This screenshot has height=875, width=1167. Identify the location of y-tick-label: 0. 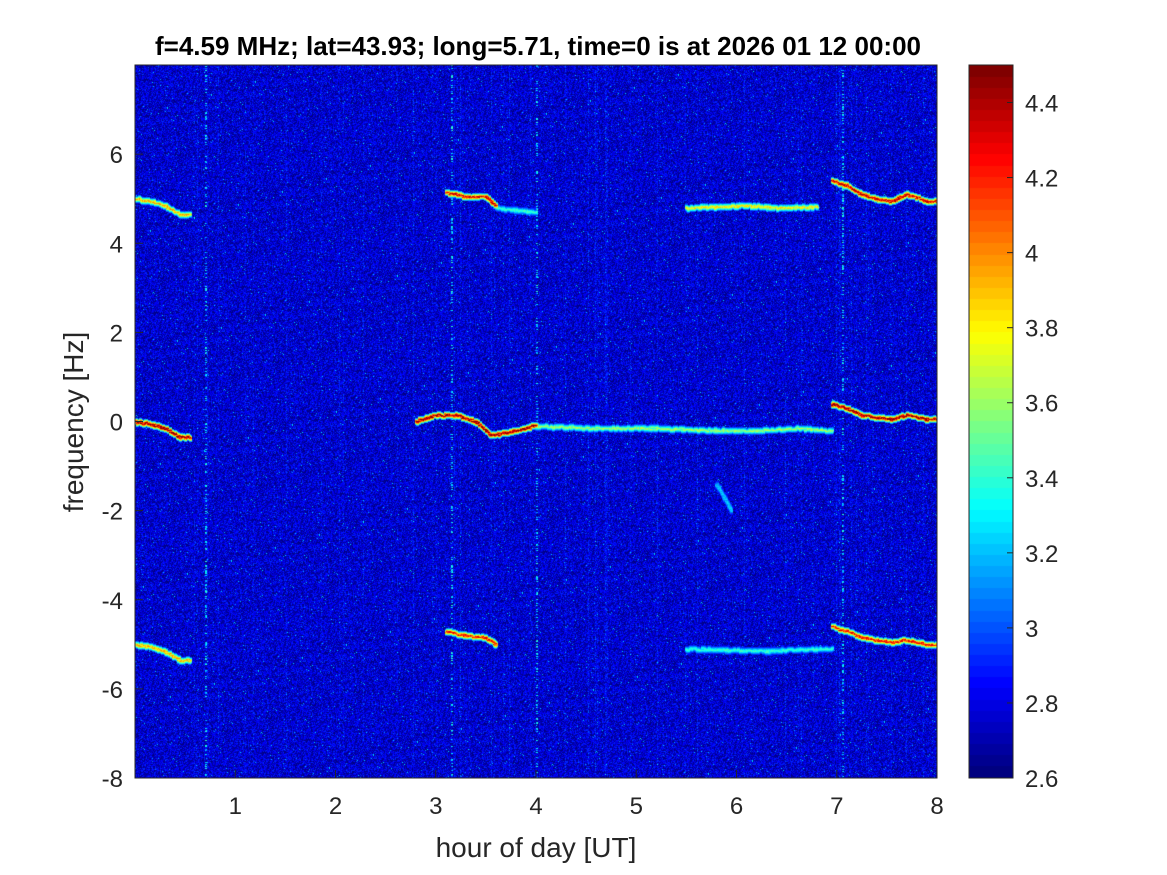
(116, 423).